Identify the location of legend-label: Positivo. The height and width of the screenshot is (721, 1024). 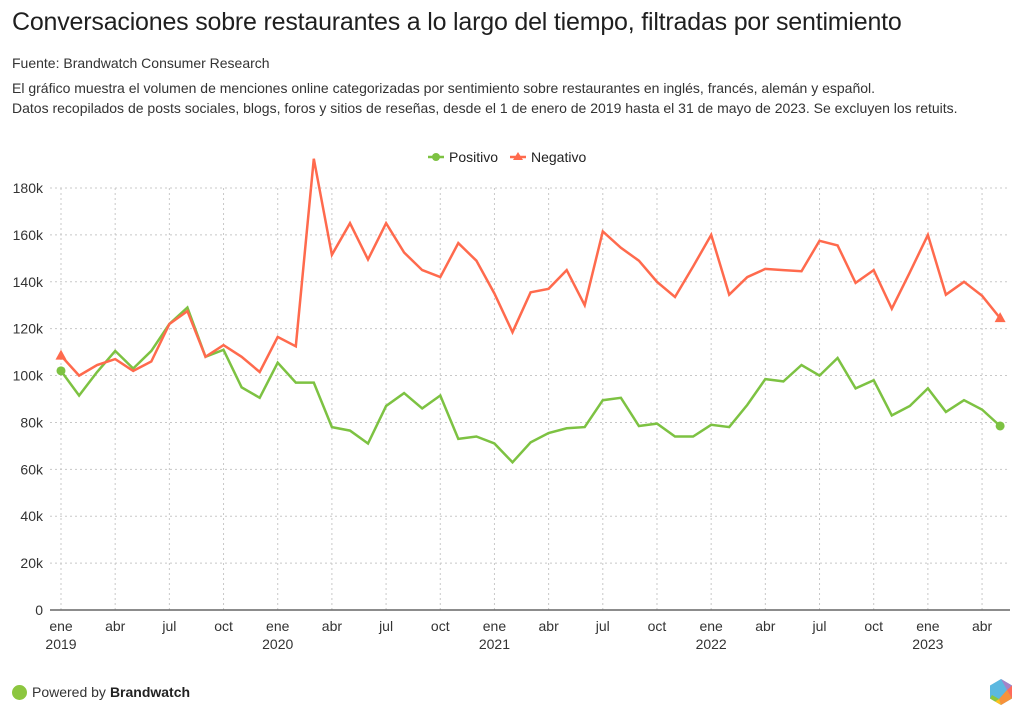
(473, 157).